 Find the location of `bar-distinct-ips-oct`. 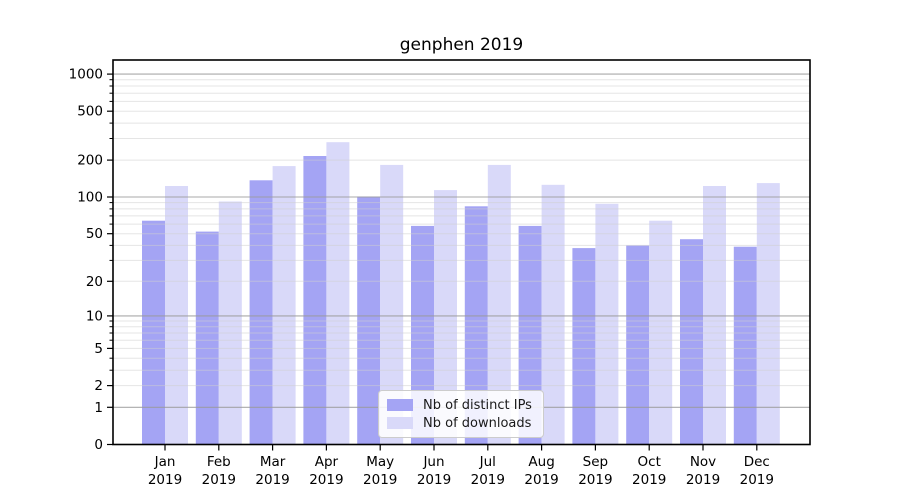

bar-distinct-ips-oct is located at coordinates (638, 345).